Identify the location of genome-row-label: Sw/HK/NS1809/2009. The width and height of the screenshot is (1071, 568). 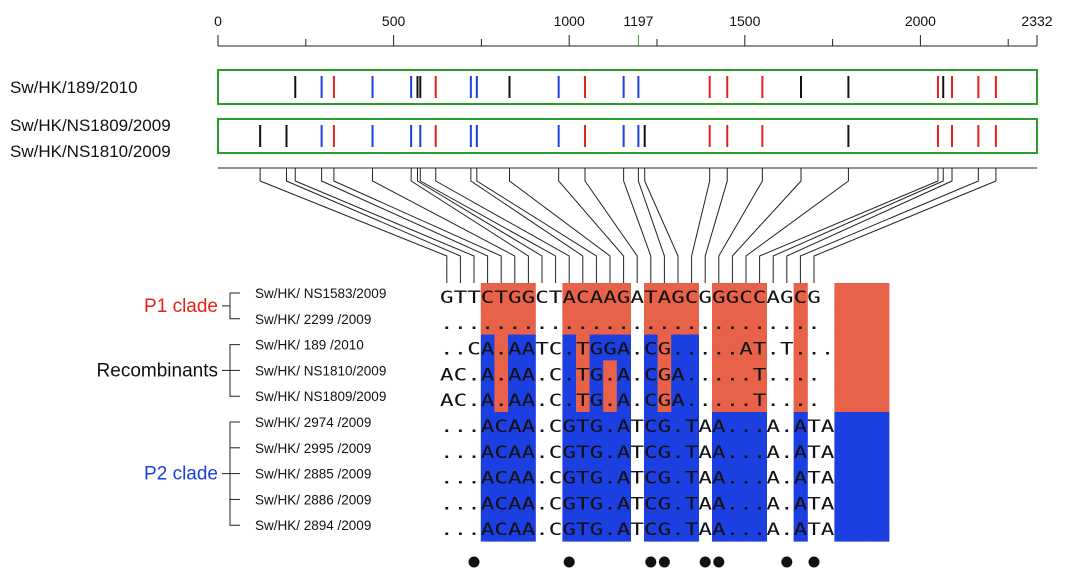
(90, 125).